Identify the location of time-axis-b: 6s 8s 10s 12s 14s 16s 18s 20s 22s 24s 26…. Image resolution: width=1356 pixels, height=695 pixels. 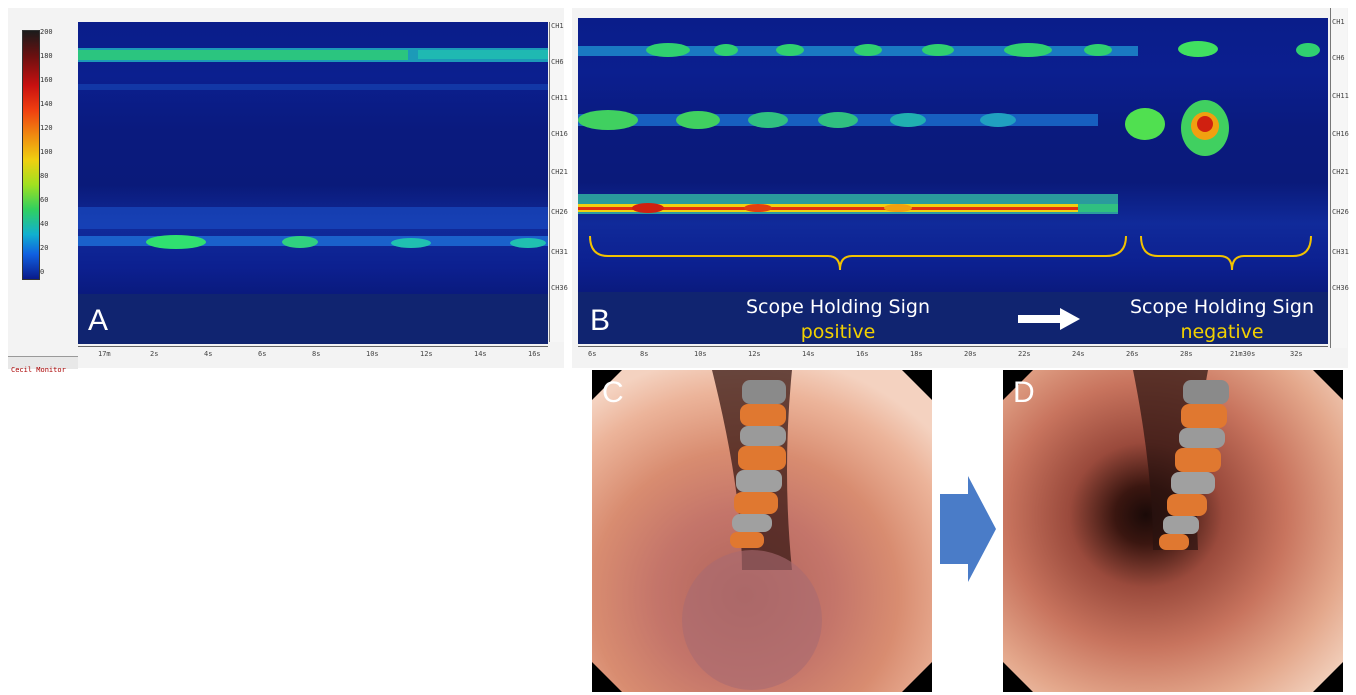
(953, 355).